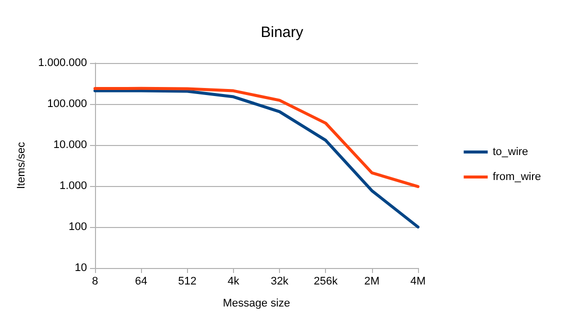 The image size is (564, 329). What do you see at coordinates (80, 268) in the screenshot?
I see `y-tick-label: 10` at bounding box center [80, 268].